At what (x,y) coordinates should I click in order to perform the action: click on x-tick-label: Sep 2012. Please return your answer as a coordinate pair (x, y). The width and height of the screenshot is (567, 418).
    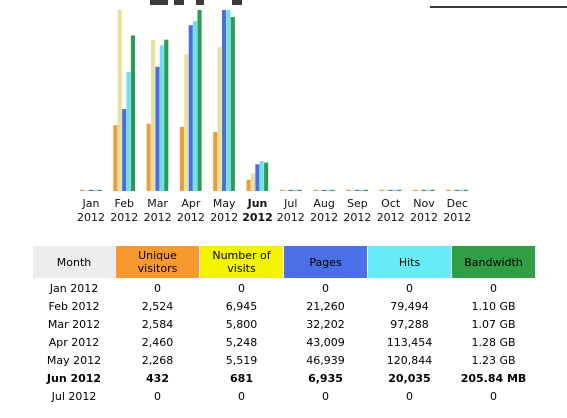
    Looking at the image, I should click on (357, 211).